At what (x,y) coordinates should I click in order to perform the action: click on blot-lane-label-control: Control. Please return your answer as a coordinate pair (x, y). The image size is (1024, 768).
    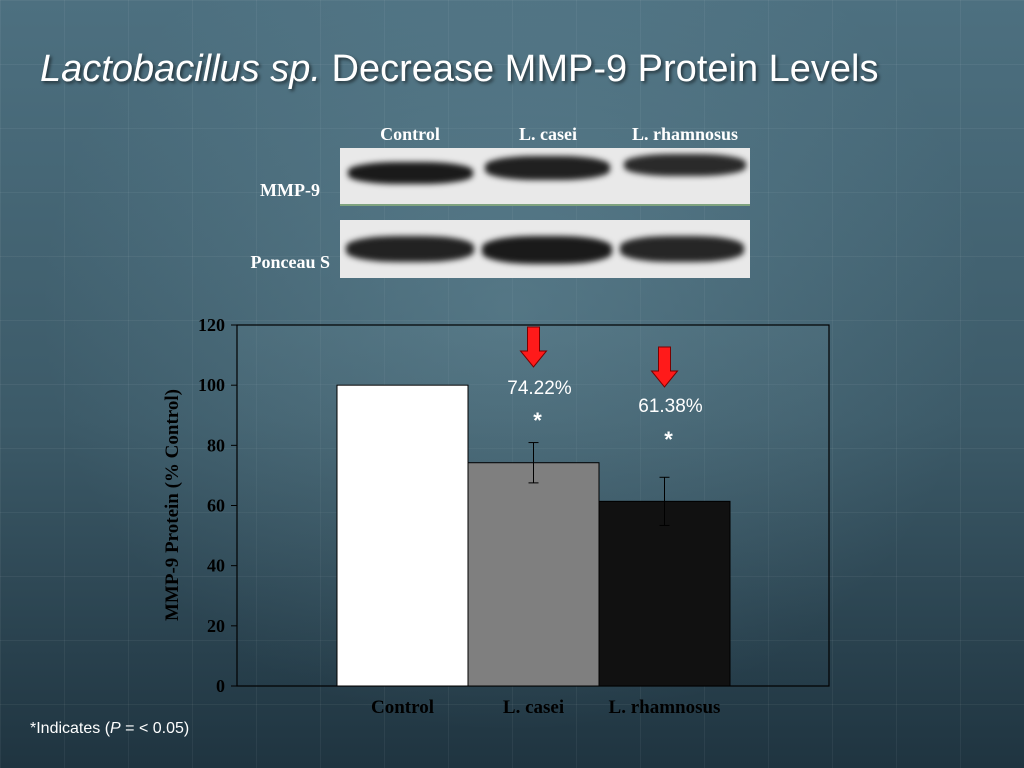
    Looking at the image, I should click on (410, 134).